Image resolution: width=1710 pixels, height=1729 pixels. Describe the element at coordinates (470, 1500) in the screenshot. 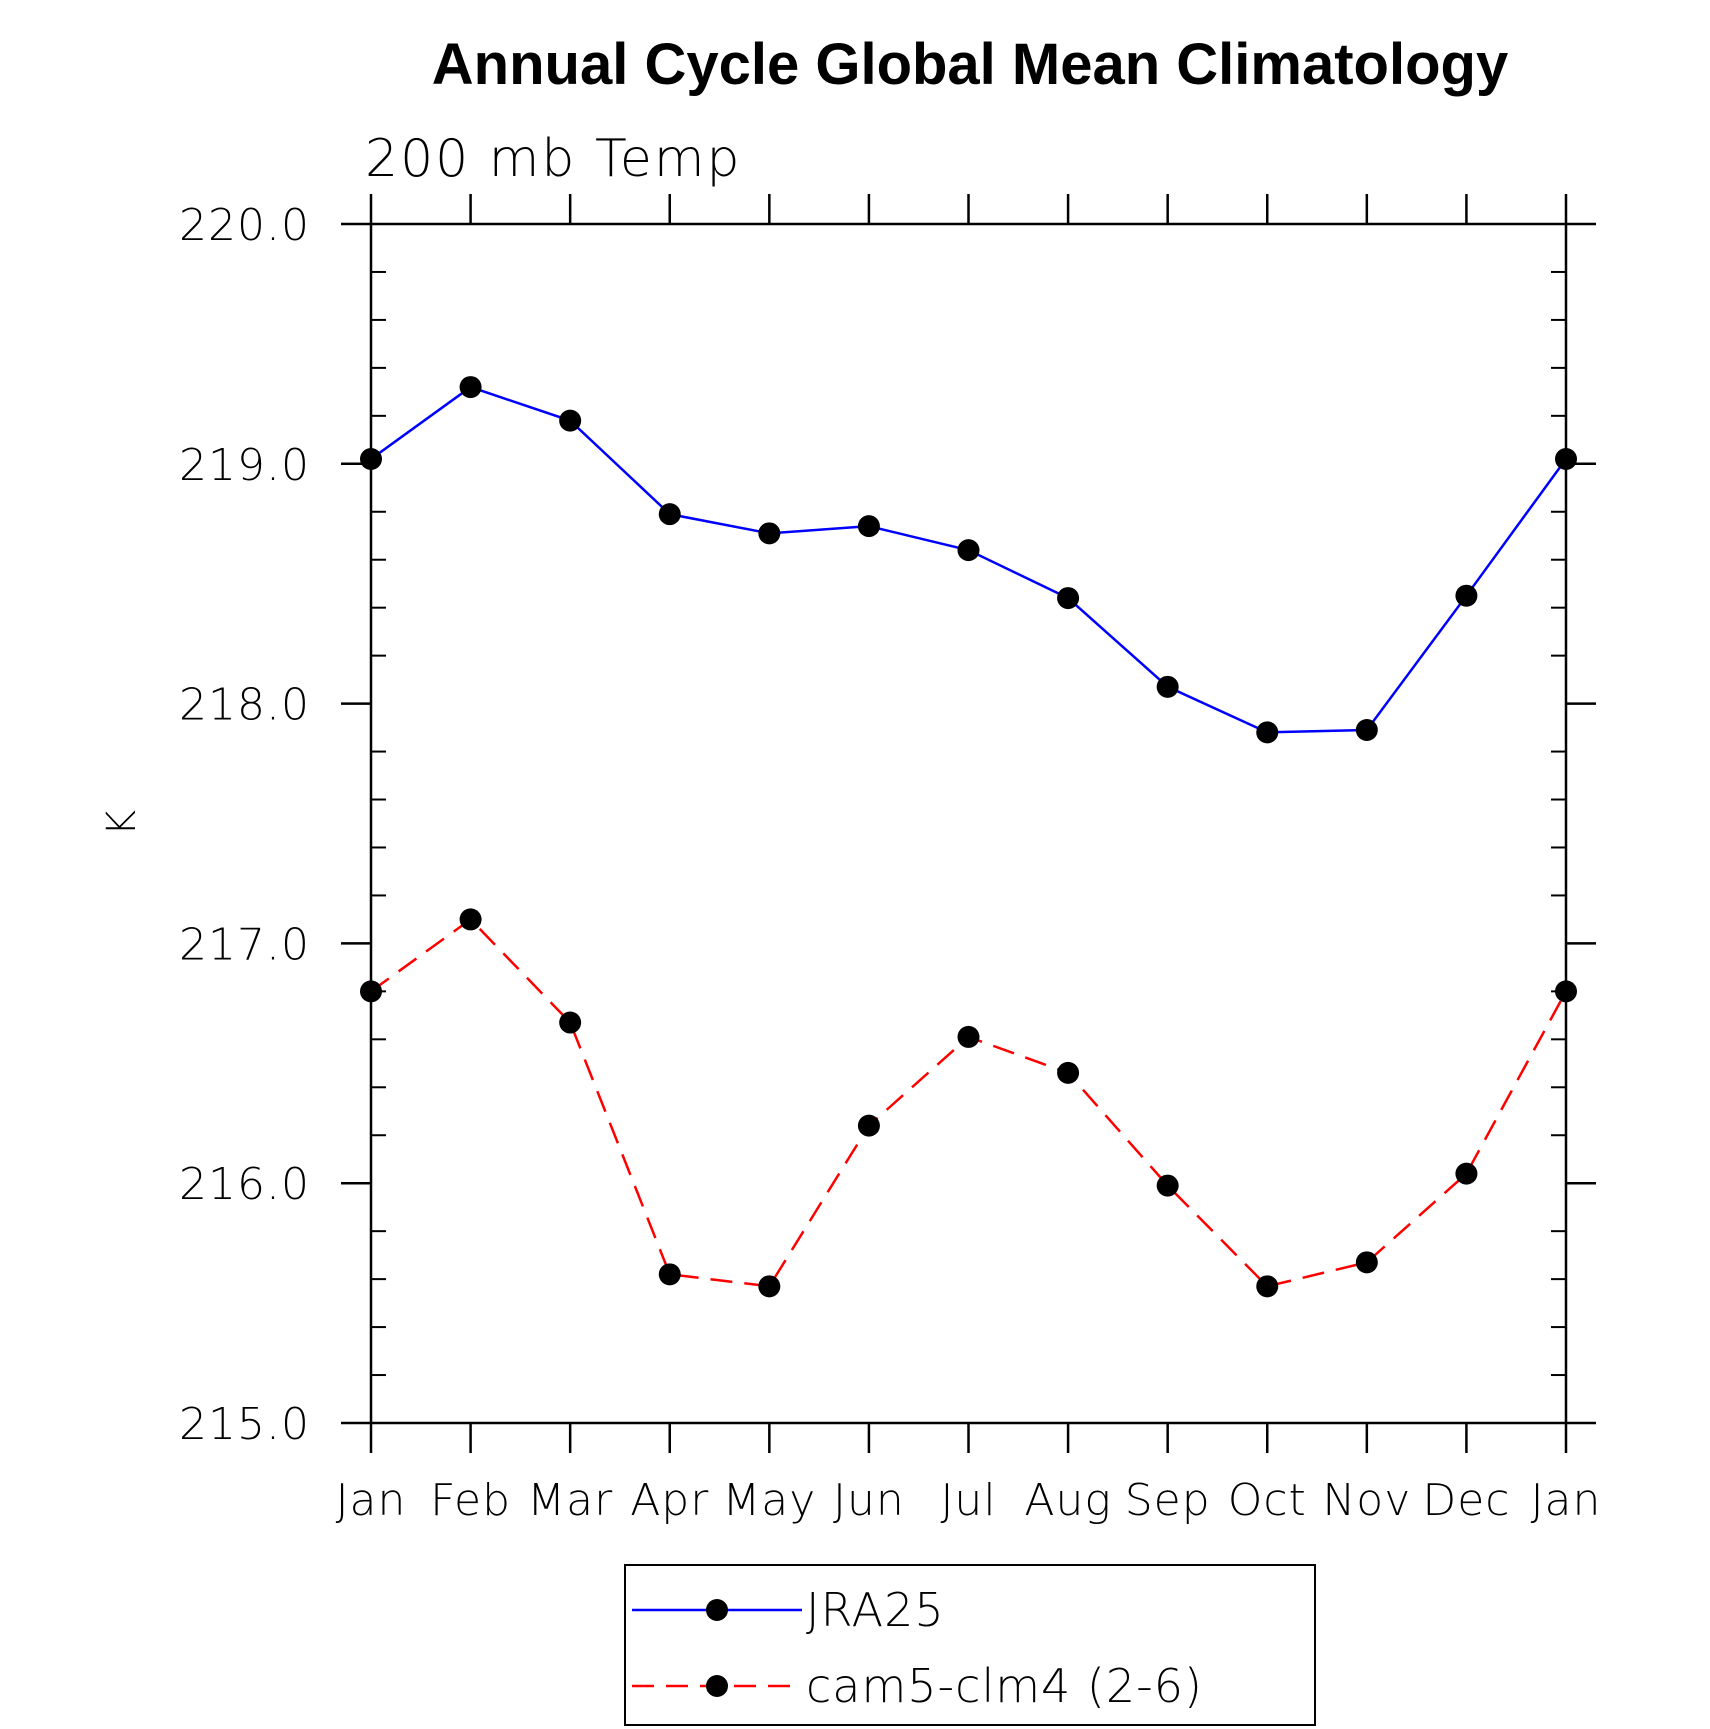

I see `x-tick-label: Feb` at that location.